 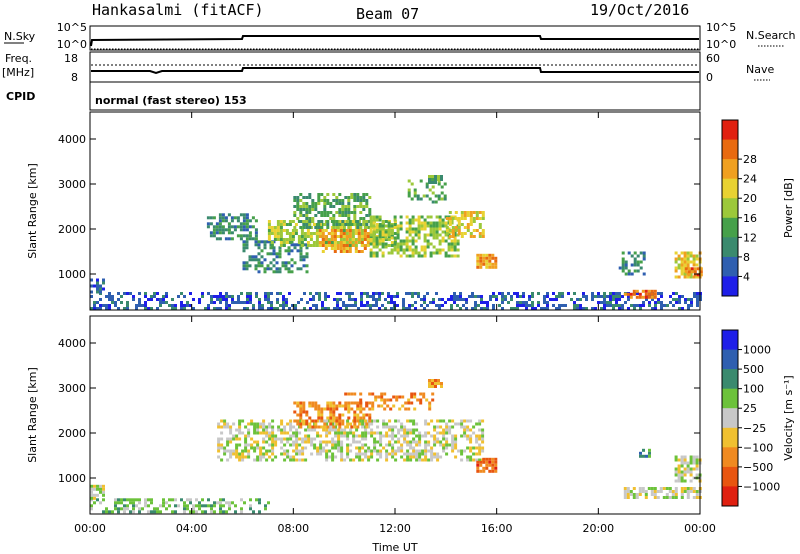 I want to click on power-colorbar-cells, so click(x=730, y=208).